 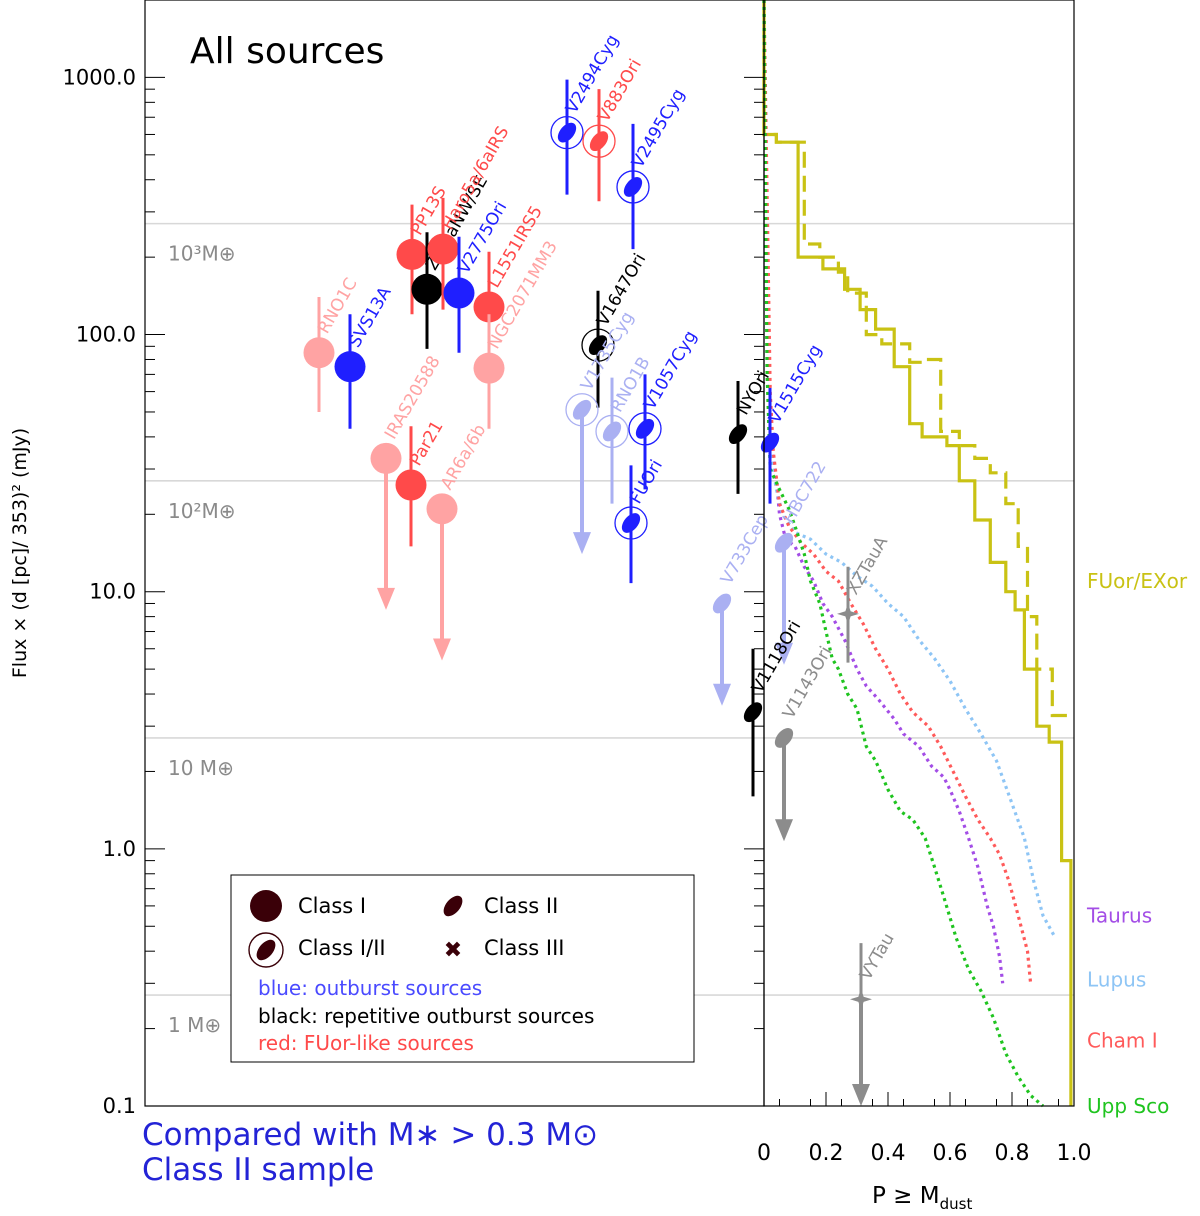 I want to click on x-tick-label-1: 0.2, so click(x=826, y=1153).